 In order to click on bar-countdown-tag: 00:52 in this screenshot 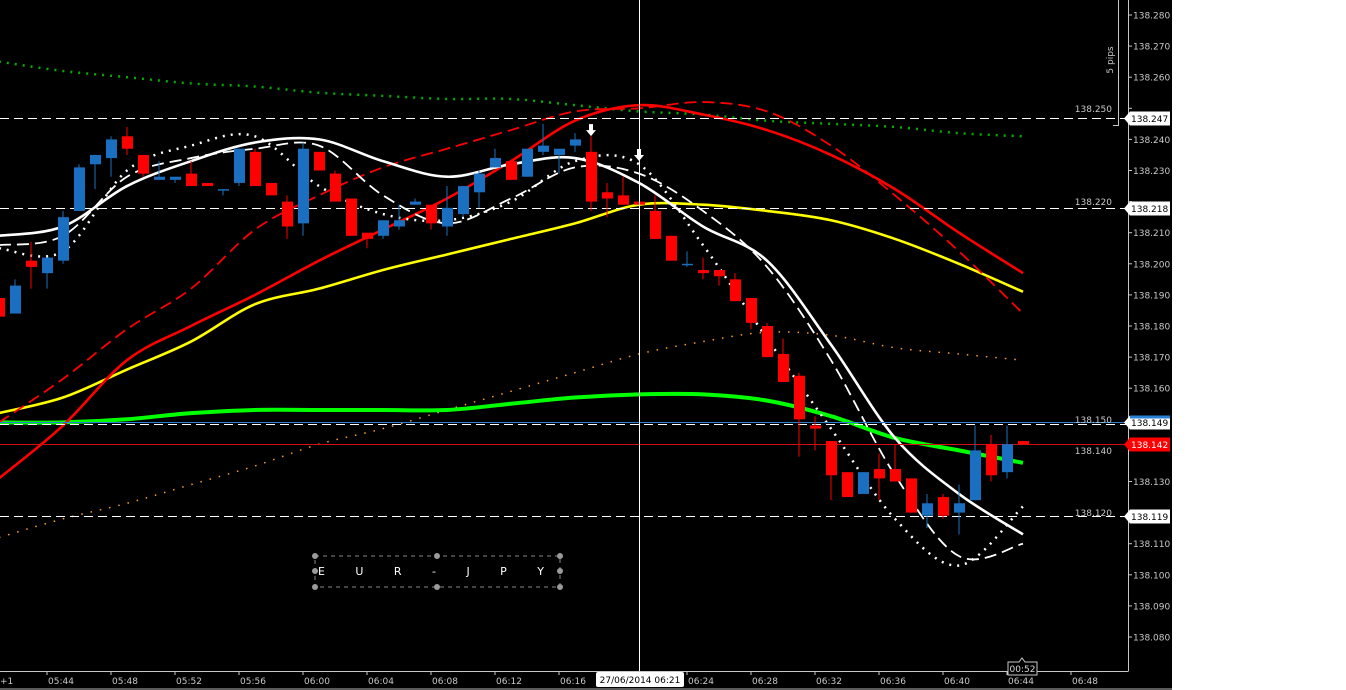, I will do `click(1022, 666)`.